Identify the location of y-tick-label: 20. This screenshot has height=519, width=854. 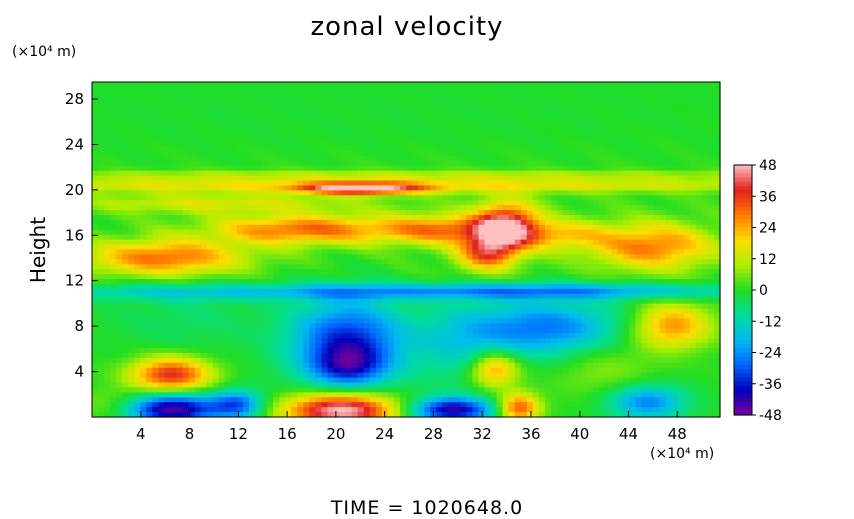
(74, 190).